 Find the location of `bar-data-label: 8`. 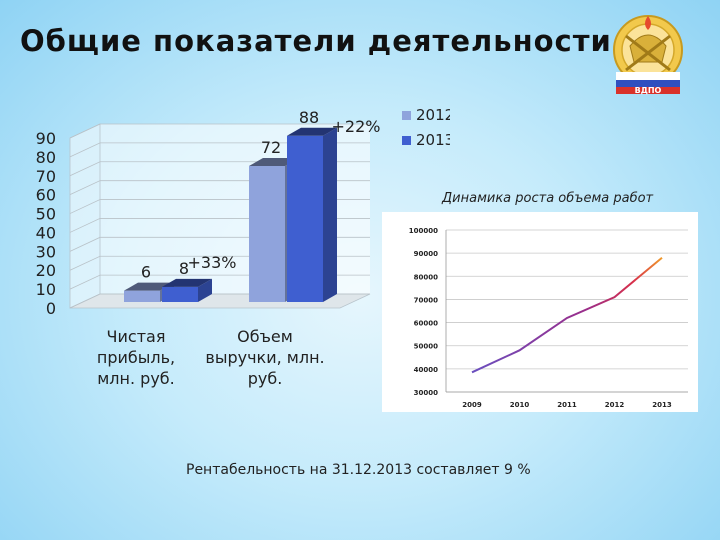

bar-data-label: 8 is located at coordinates (184, 268).